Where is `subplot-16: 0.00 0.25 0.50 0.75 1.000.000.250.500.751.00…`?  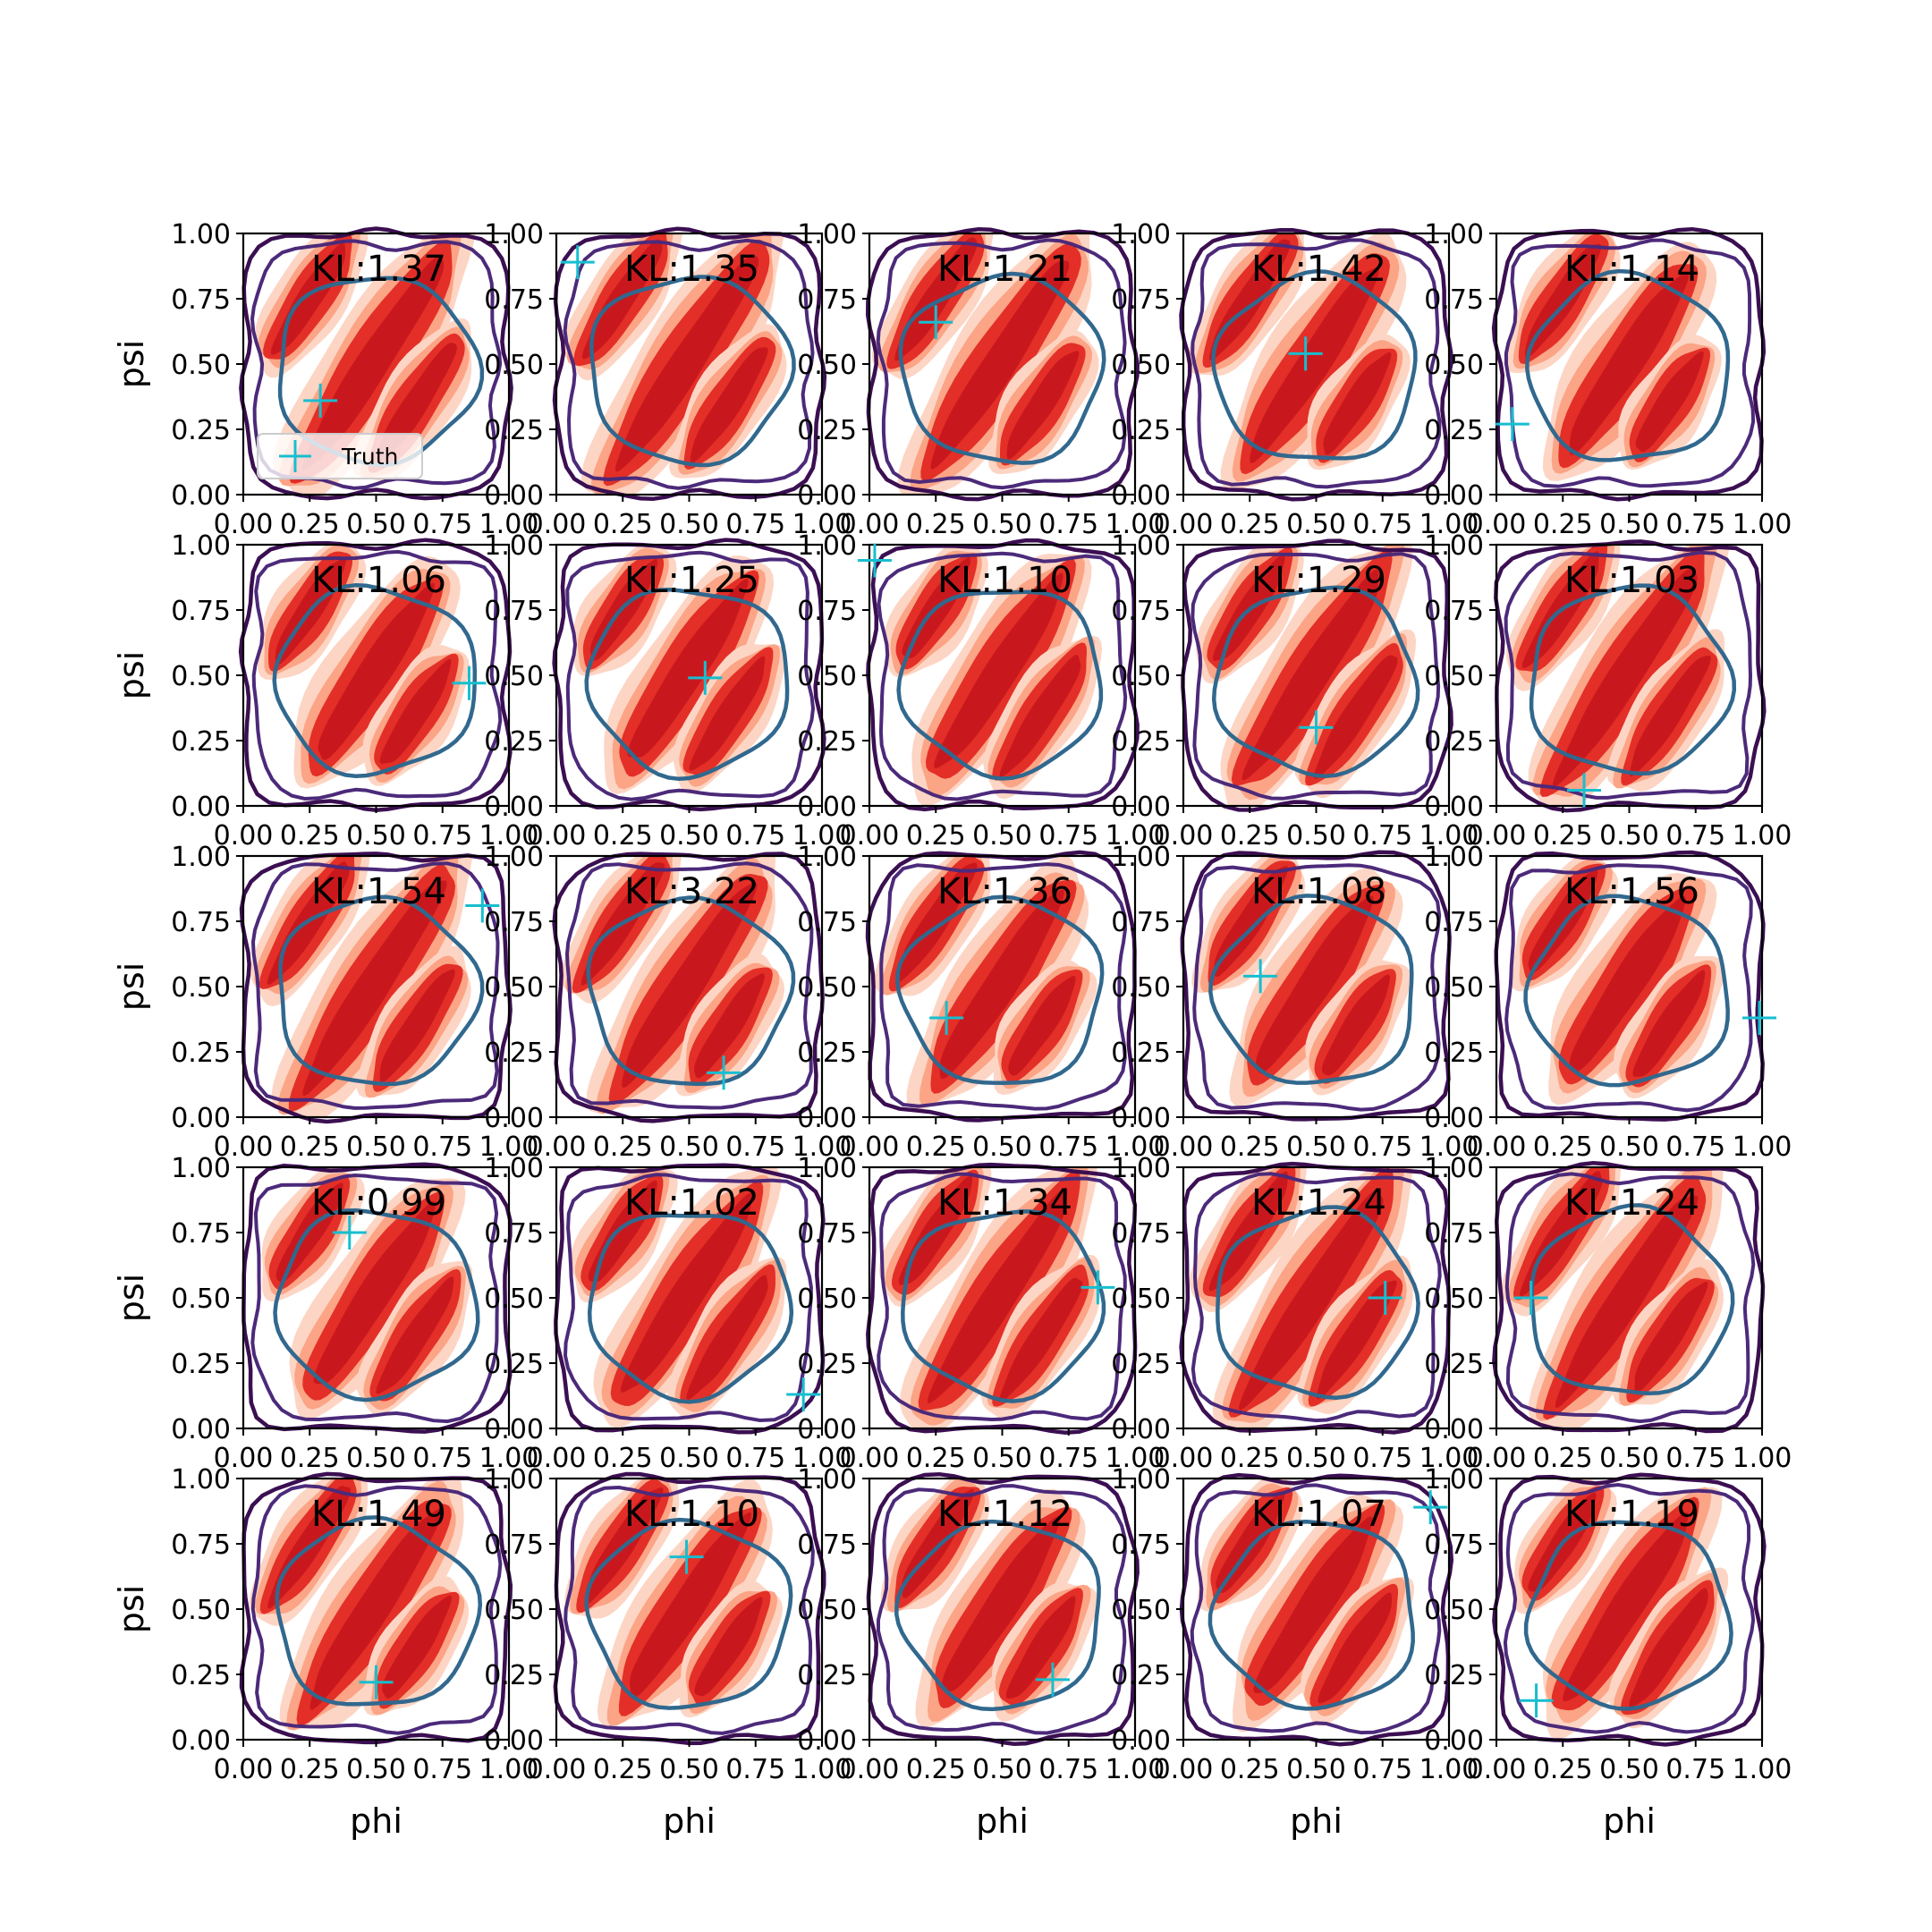 subplot-16: 0.00 0.25 0.50 0.75 1.000.000.250.500.751.00… is located at coordinates (325, 1313).